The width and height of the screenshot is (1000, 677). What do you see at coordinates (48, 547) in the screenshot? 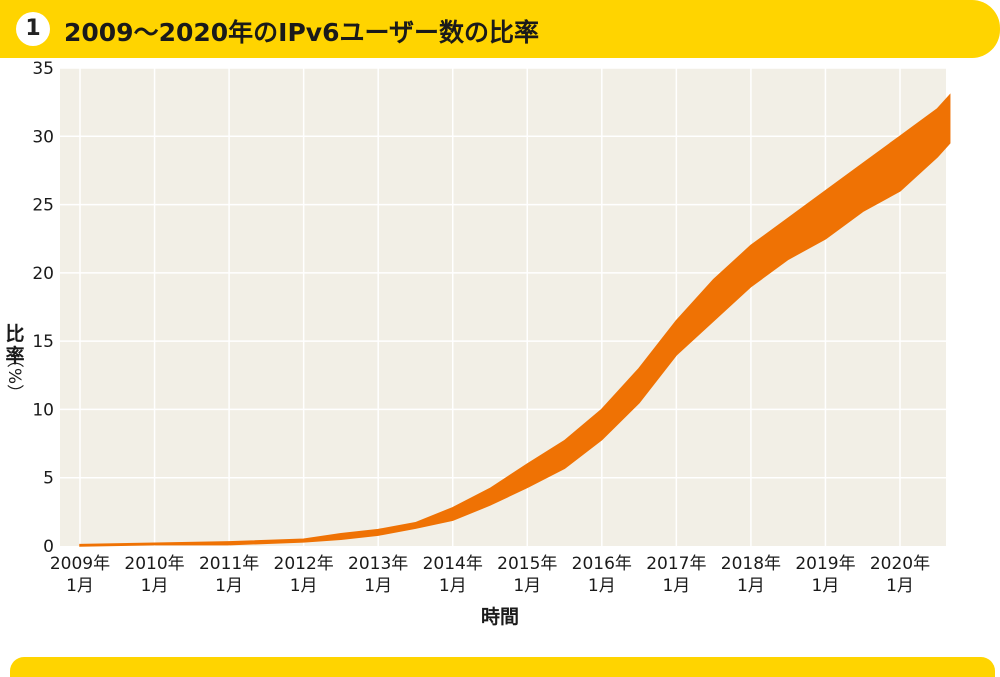
I see `y-tick-label: 0` at bounding box center [48, 547].